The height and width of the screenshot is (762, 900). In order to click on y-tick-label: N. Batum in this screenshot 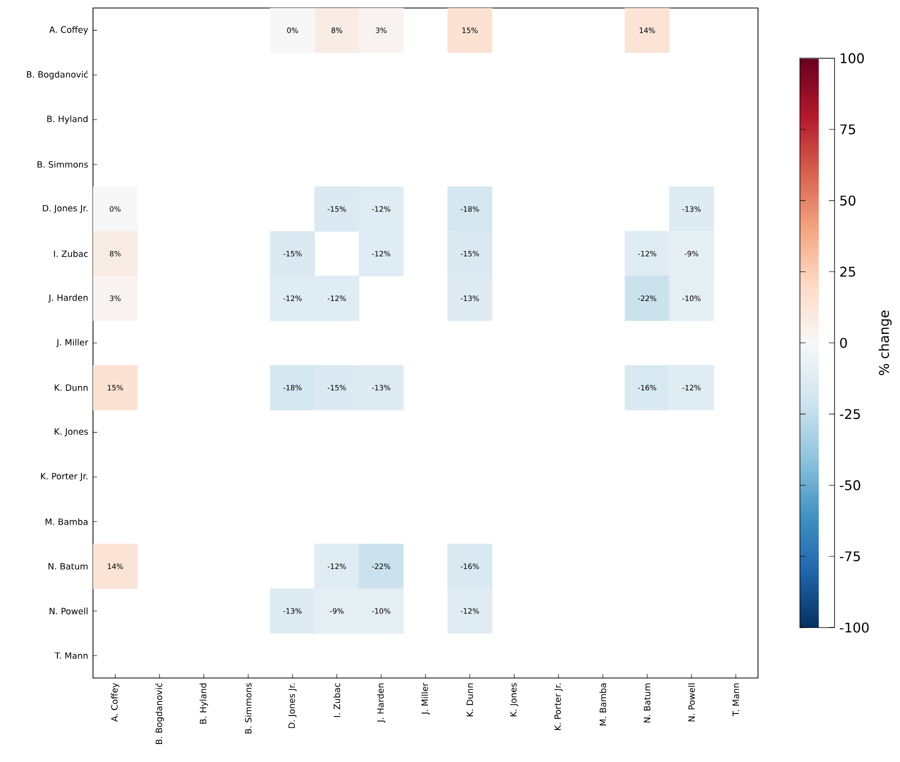, I will do `click(68, 566)`.